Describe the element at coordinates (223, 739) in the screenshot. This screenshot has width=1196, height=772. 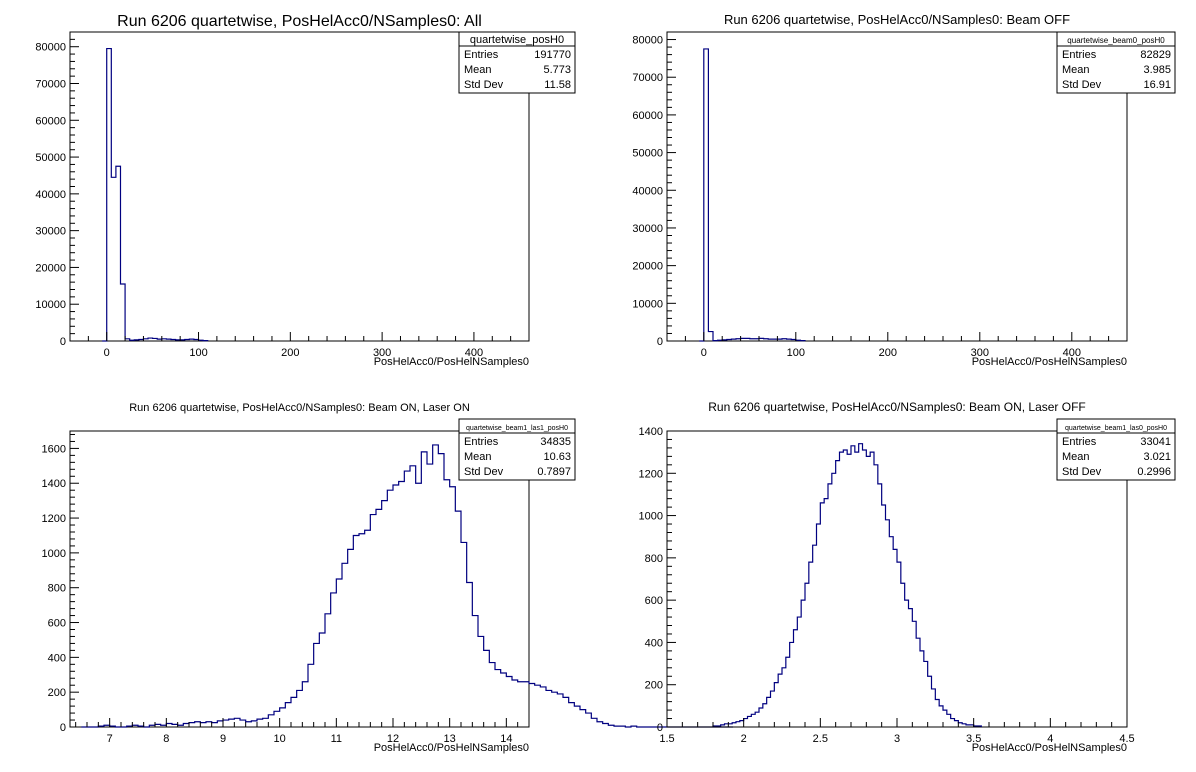
I see `x-tick-label: 9` at that location.